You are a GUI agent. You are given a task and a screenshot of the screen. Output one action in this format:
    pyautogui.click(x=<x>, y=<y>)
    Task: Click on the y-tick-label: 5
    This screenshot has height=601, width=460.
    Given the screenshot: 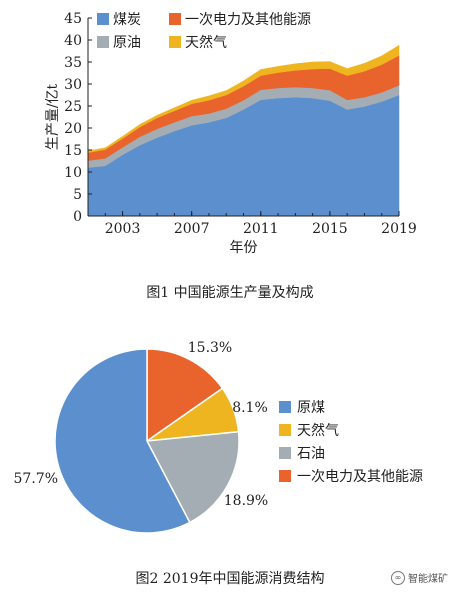 What is the action you would take?
    pyautogui.click(x=77, y=195)
    